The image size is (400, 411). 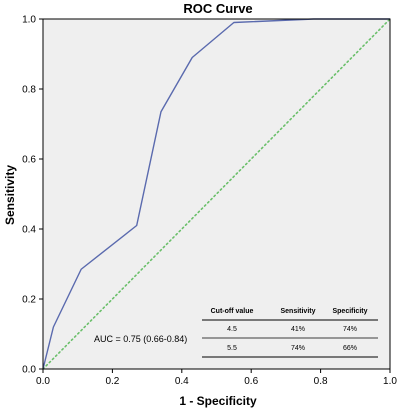 I want to click on x-tick-label: 0.6, so click(x=251, y=381).